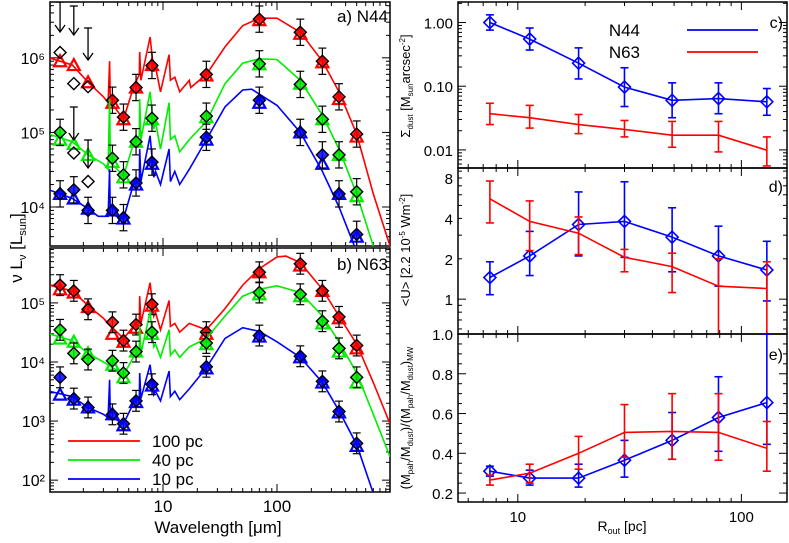 Image resolution: width=789 pixels, height=543 pixels. Describe the element at coordinates (442, 494) in the screenshot. I see `y-tick-label: 0.2` at that location.